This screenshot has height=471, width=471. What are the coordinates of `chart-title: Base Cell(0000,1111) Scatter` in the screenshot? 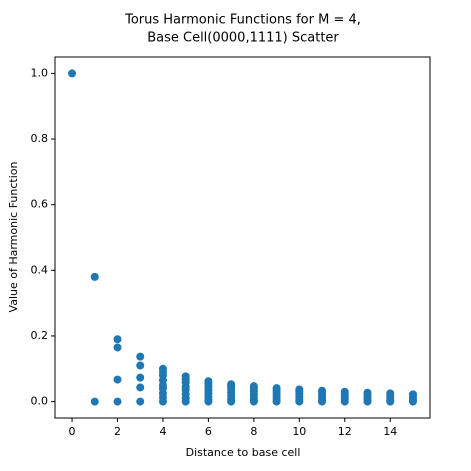 It's located at (243, 38).